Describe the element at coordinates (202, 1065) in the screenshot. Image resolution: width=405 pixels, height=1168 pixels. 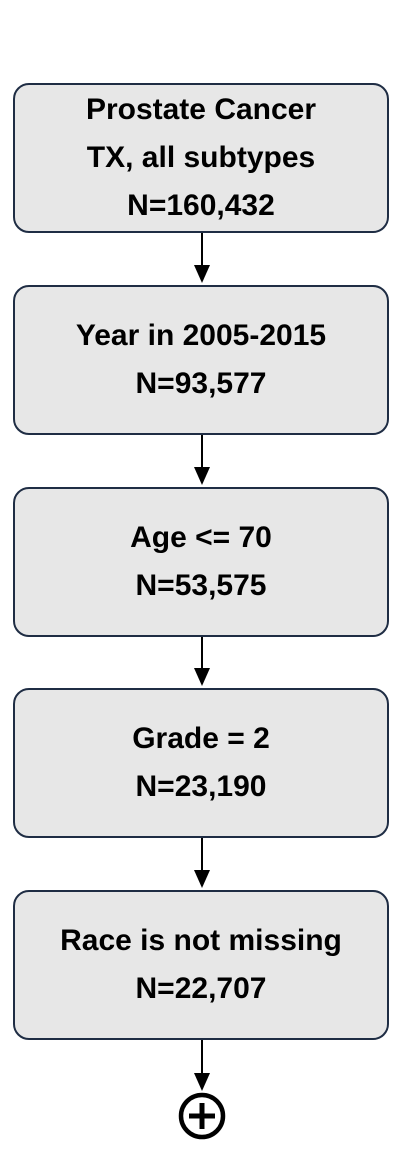
I see `arrow-5-to-terminal` at that location.